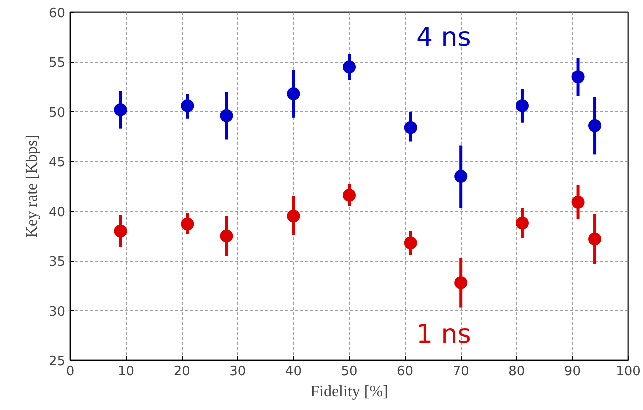 The width and height of the screenshot is (643, 410). I want to click on x-tick-label: 20, so click(182, 372).